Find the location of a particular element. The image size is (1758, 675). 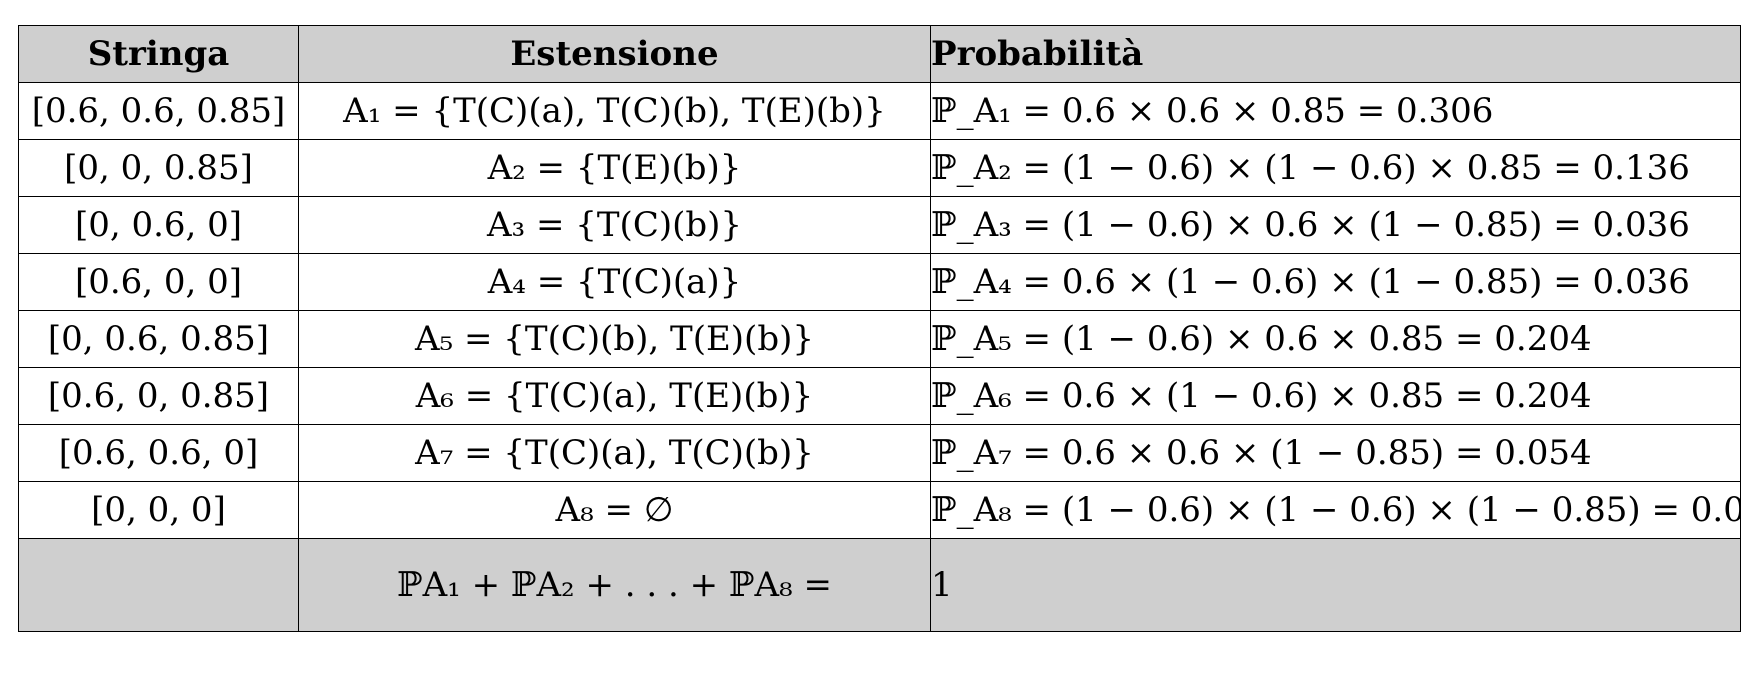

estensione-cell: A₃ = {T(C)(b)} is located at coordinates (614, 225).